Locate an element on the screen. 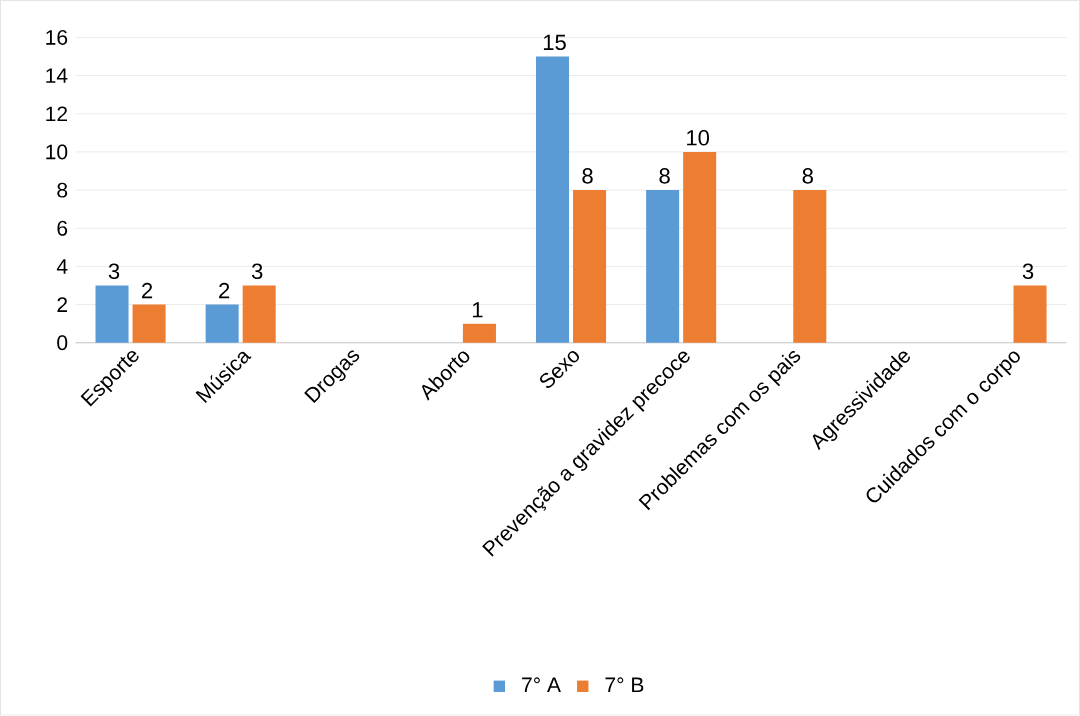  y-tick-label: 10 is located at coordinates (57, 152).